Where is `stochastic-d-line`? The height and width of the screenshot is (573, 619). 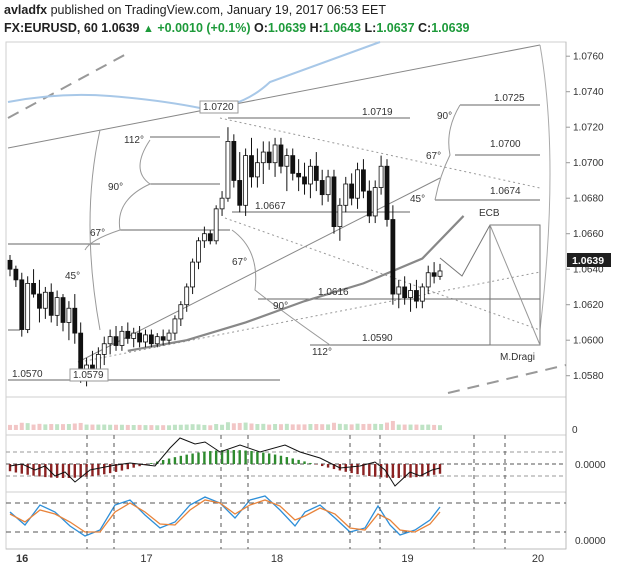 stochastic-d-line is located at coordinates (225, 516).